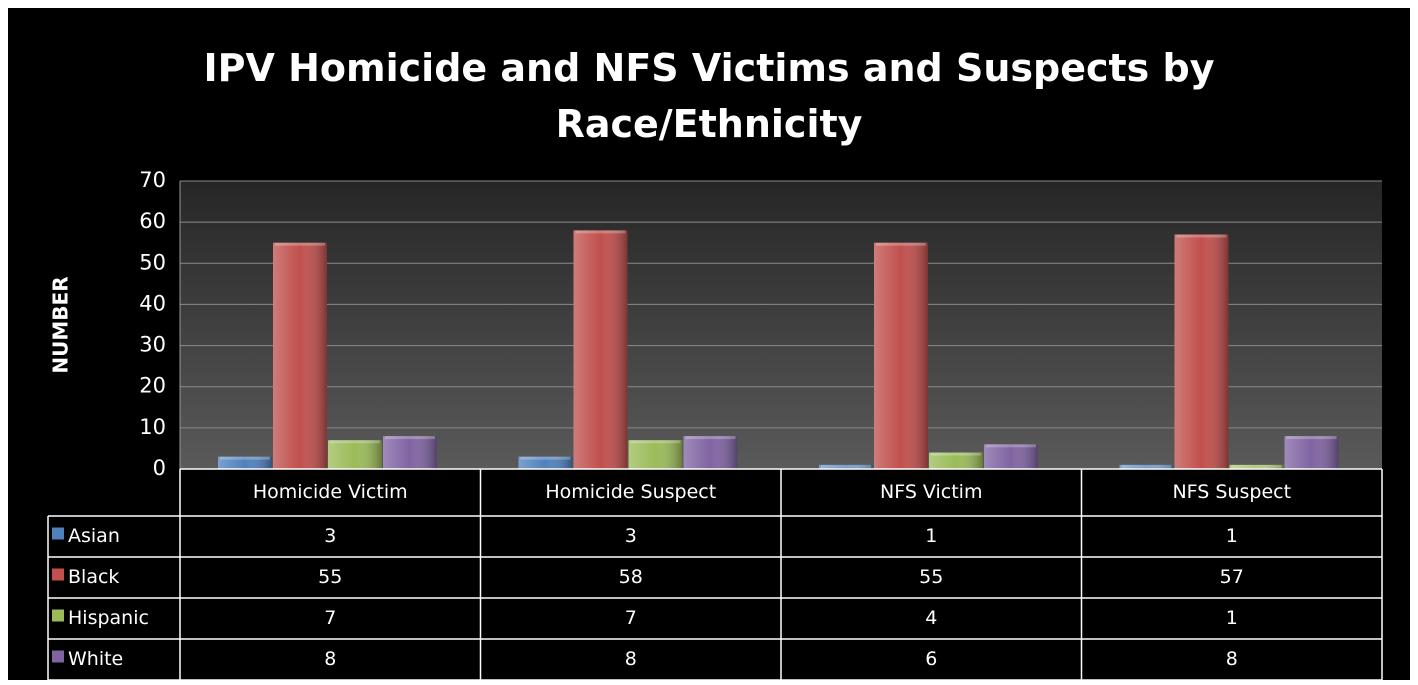 The height and width of the screenshot is (685, 1418). I want to click on y-tick-label: 0, so click(159, 468).